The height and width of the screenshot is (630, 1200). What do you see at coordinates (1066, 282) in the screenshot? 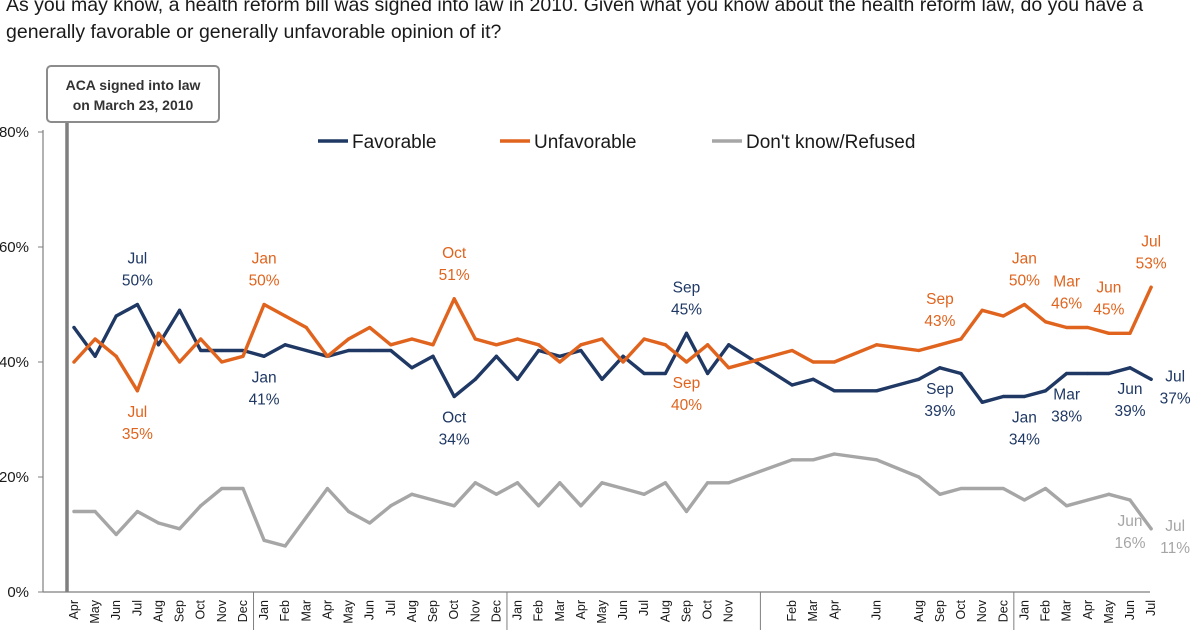
I see `data-label-text: Mar` at bounding box center [1066, 282].